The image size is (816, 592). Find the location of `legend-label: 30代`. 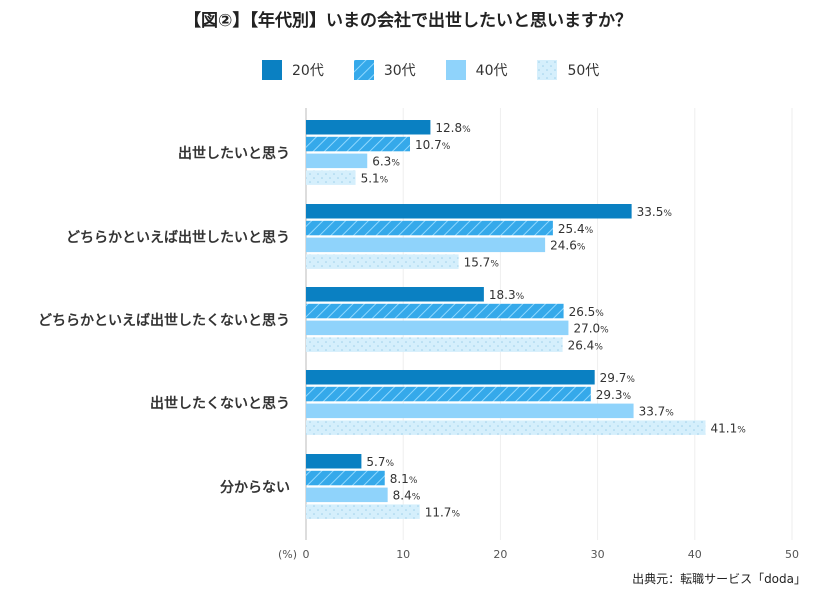

legend-label: 30代 is located at coordinates (399, 71).